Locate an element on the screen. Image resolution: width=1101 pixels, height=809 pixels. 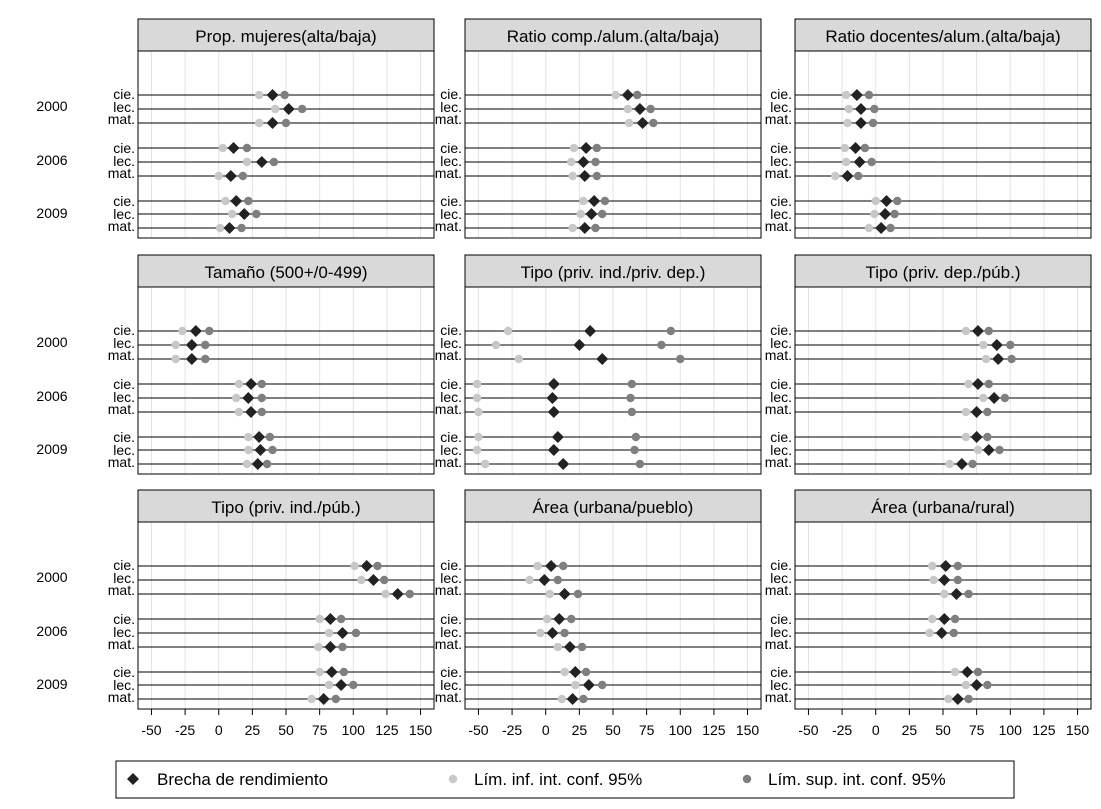
x-tick-label: -50 is located at coordinates (808, 730).